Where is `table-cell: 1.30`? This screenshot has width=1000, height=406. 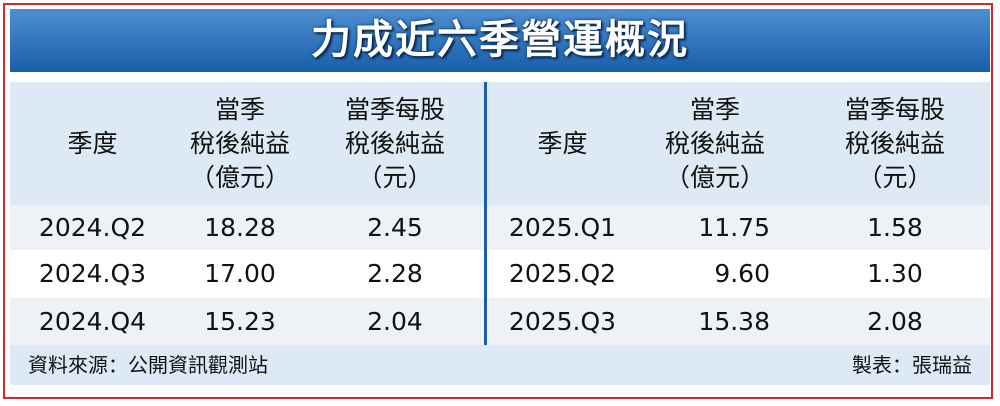
table-cell: 1.30 is located at coordinates (895, 273).